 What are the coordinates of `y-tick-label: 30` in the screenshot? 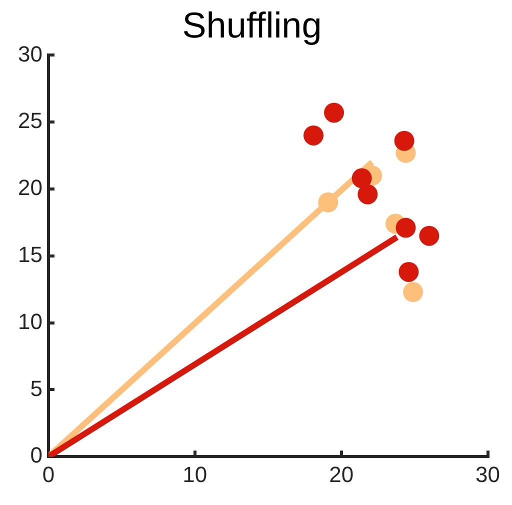 It's located at (30, 53).